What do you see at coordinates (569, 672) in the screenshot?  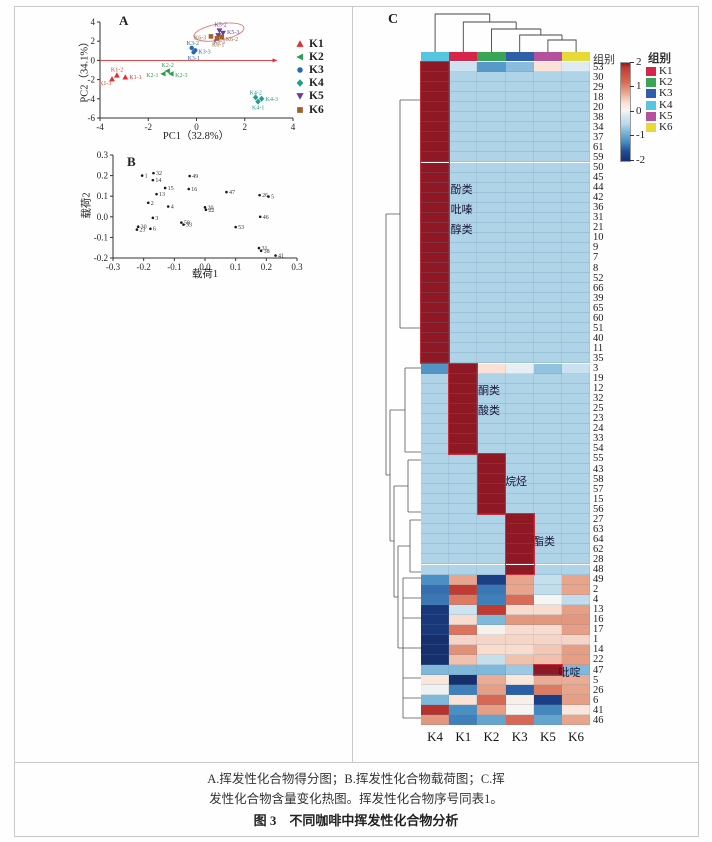 I see `class-annotation: 吡啶` at bounding box center [569, 672].